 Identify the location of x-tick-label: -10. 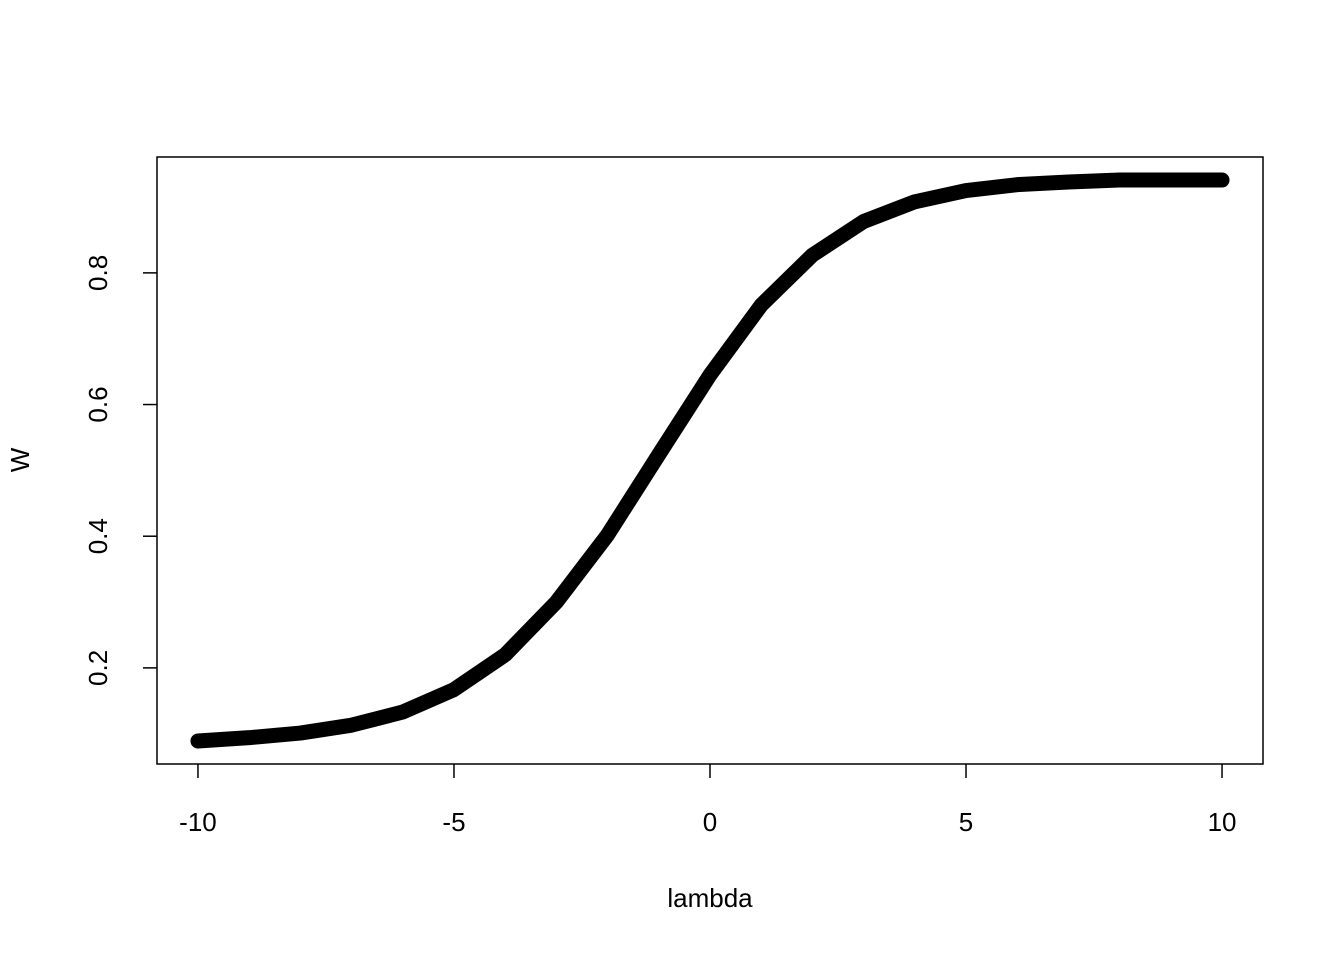
(198, 822).